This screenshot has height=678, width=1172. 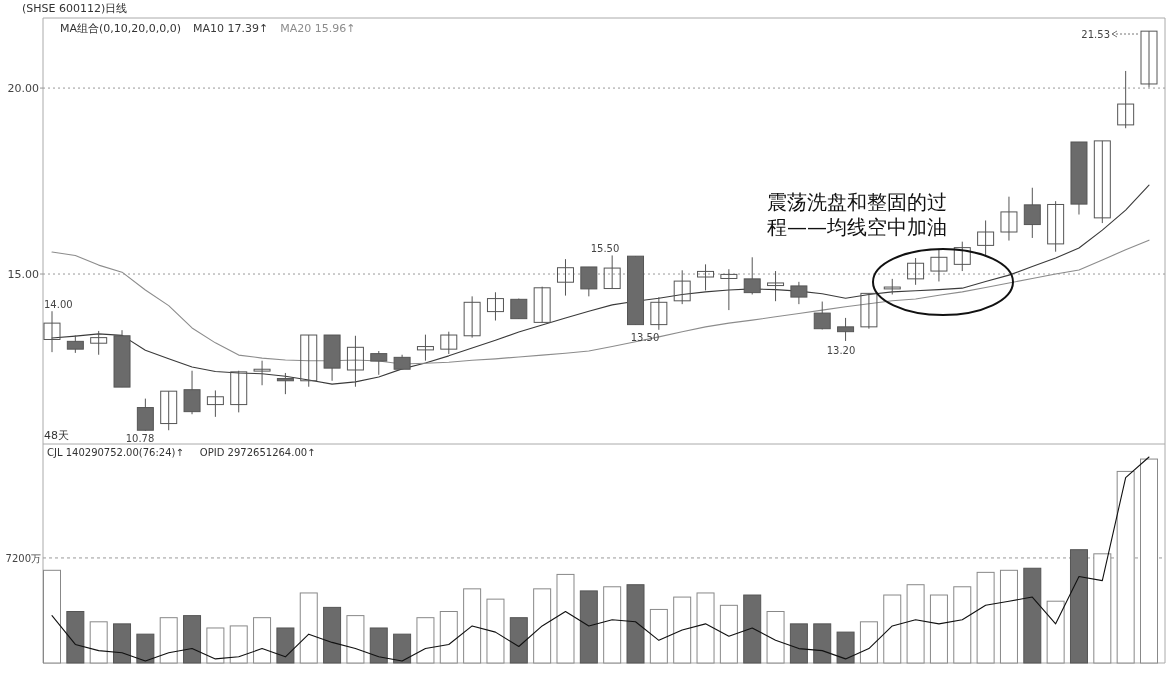 I want to click on annotation: MA10 17.39↑, so click(x=231, y=28).